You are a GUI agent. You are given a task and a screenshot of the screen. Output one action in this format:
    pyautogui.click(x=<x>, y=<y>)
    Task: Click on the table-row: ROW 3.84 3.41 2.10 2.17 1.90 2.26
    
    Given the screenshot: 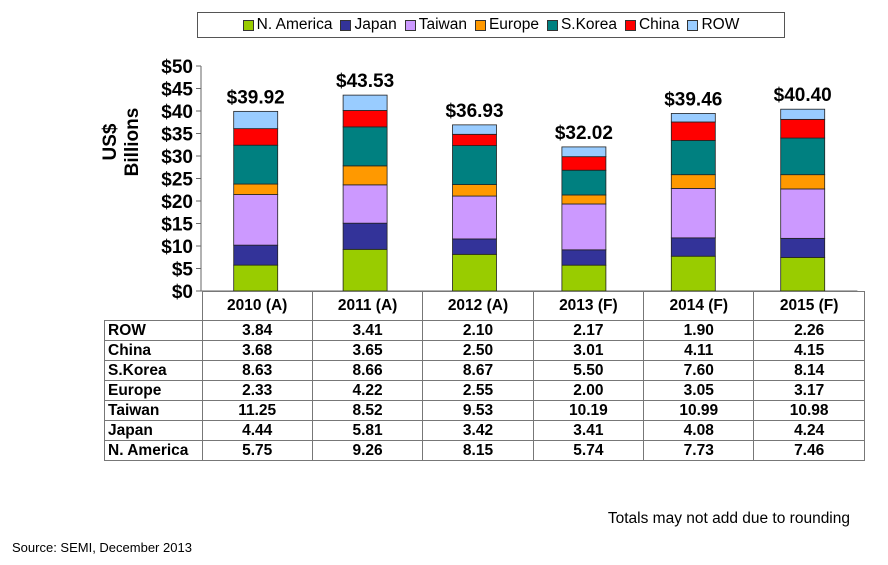 What is the action you would take?
    pyautogui.click(x=484, y=330)
    